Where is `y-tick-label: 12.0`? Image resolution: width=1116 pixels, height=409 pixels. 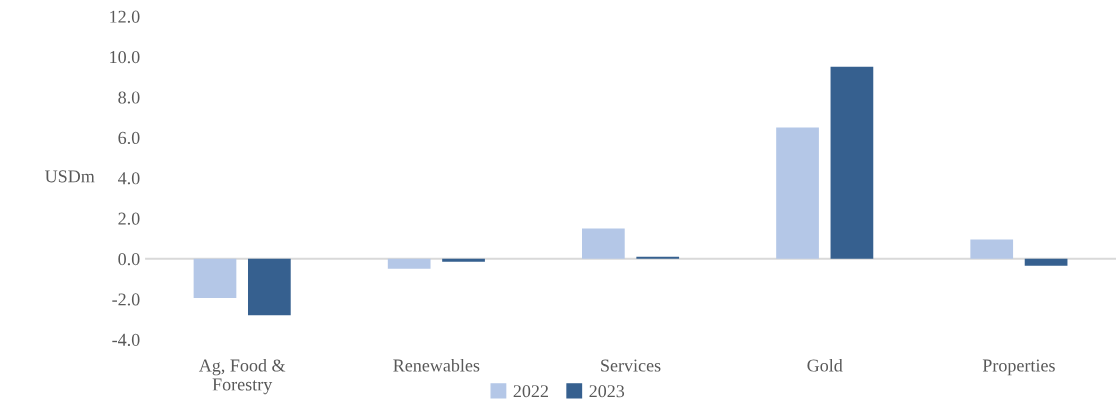
y-tick-label: 12.0 is located at coordinates (125, 16).